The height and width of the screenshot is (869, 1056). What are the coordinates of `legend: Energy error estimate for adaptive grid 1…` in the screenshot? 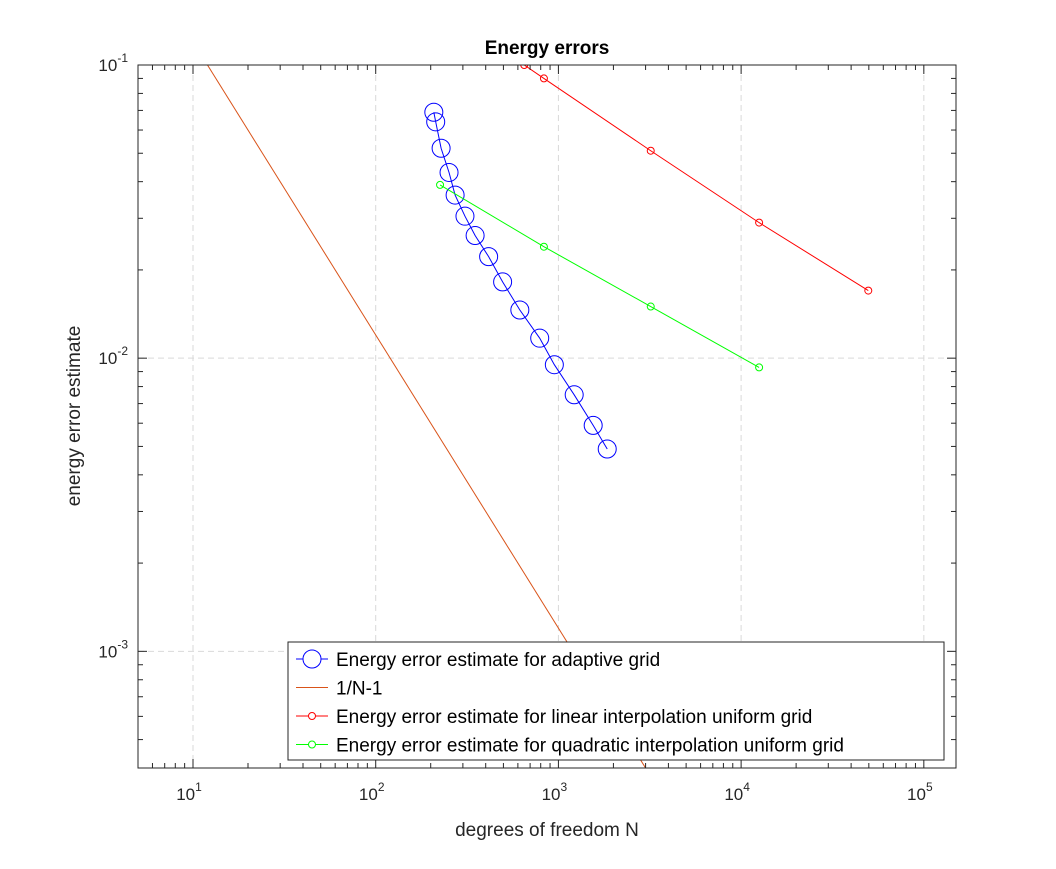 It's located at (616, 701).